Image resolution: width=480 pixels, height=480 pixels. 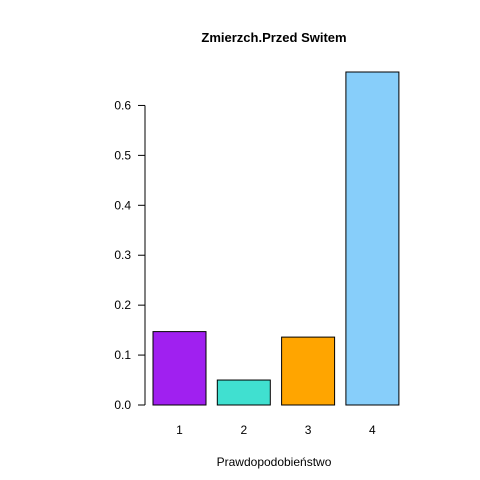 I want to click on chart-title: Zmierzch.Przed Switem, so click(x=273, y=37).